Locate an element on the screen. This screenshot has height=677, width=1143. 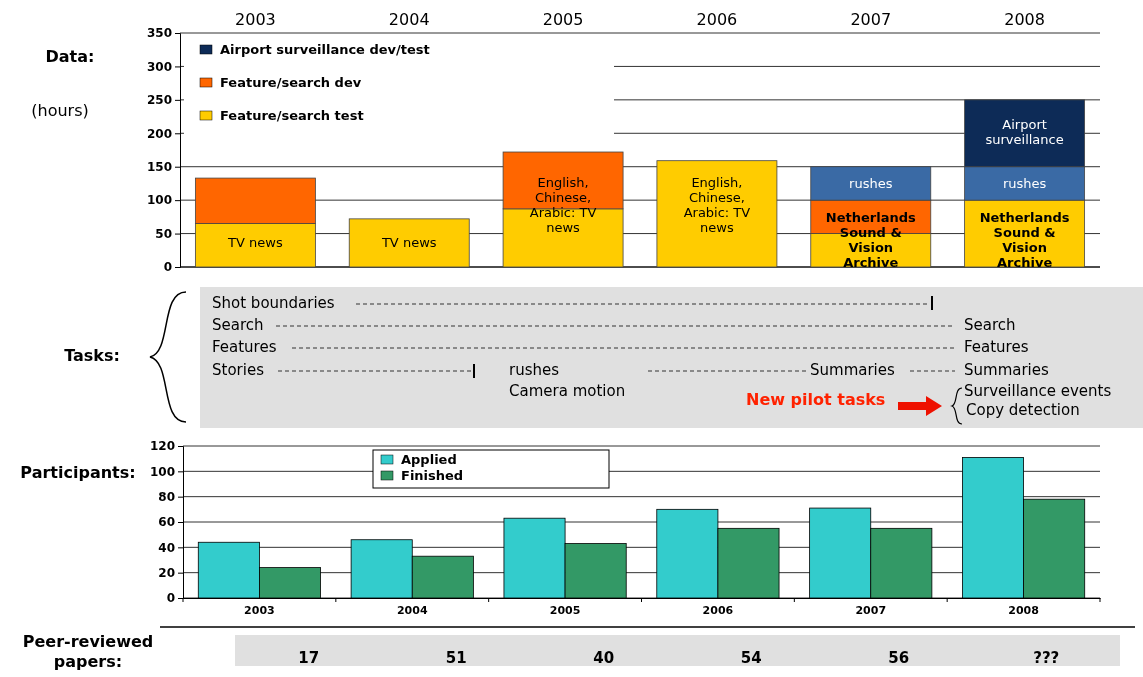
y-tick-label: 80 is located at coordinates (166, 497).